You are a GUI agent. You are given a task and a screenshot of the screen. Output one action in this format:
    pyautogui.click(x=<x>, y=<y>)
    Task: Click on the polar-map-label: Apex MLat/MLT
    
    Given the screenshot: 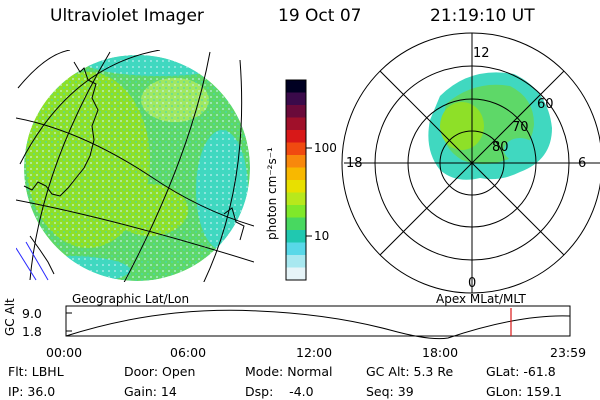 What is the action you would take?
    pyautogui.click(x=481, y=299)
    